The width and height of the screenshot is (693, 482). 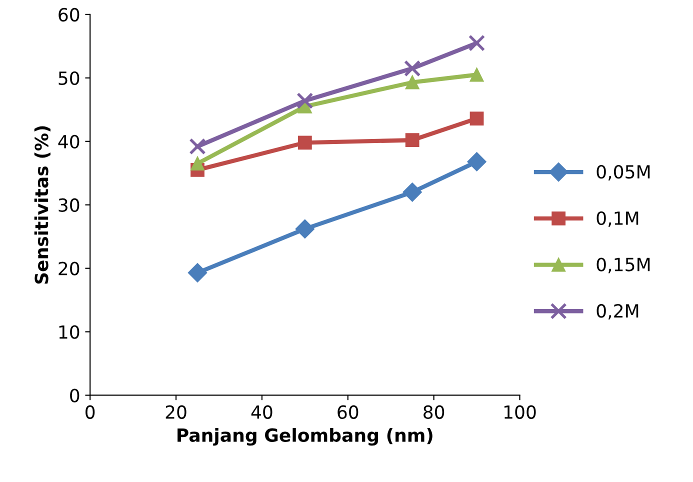 I want to click on y-tick-label: 50, so click(x=69, y=78).